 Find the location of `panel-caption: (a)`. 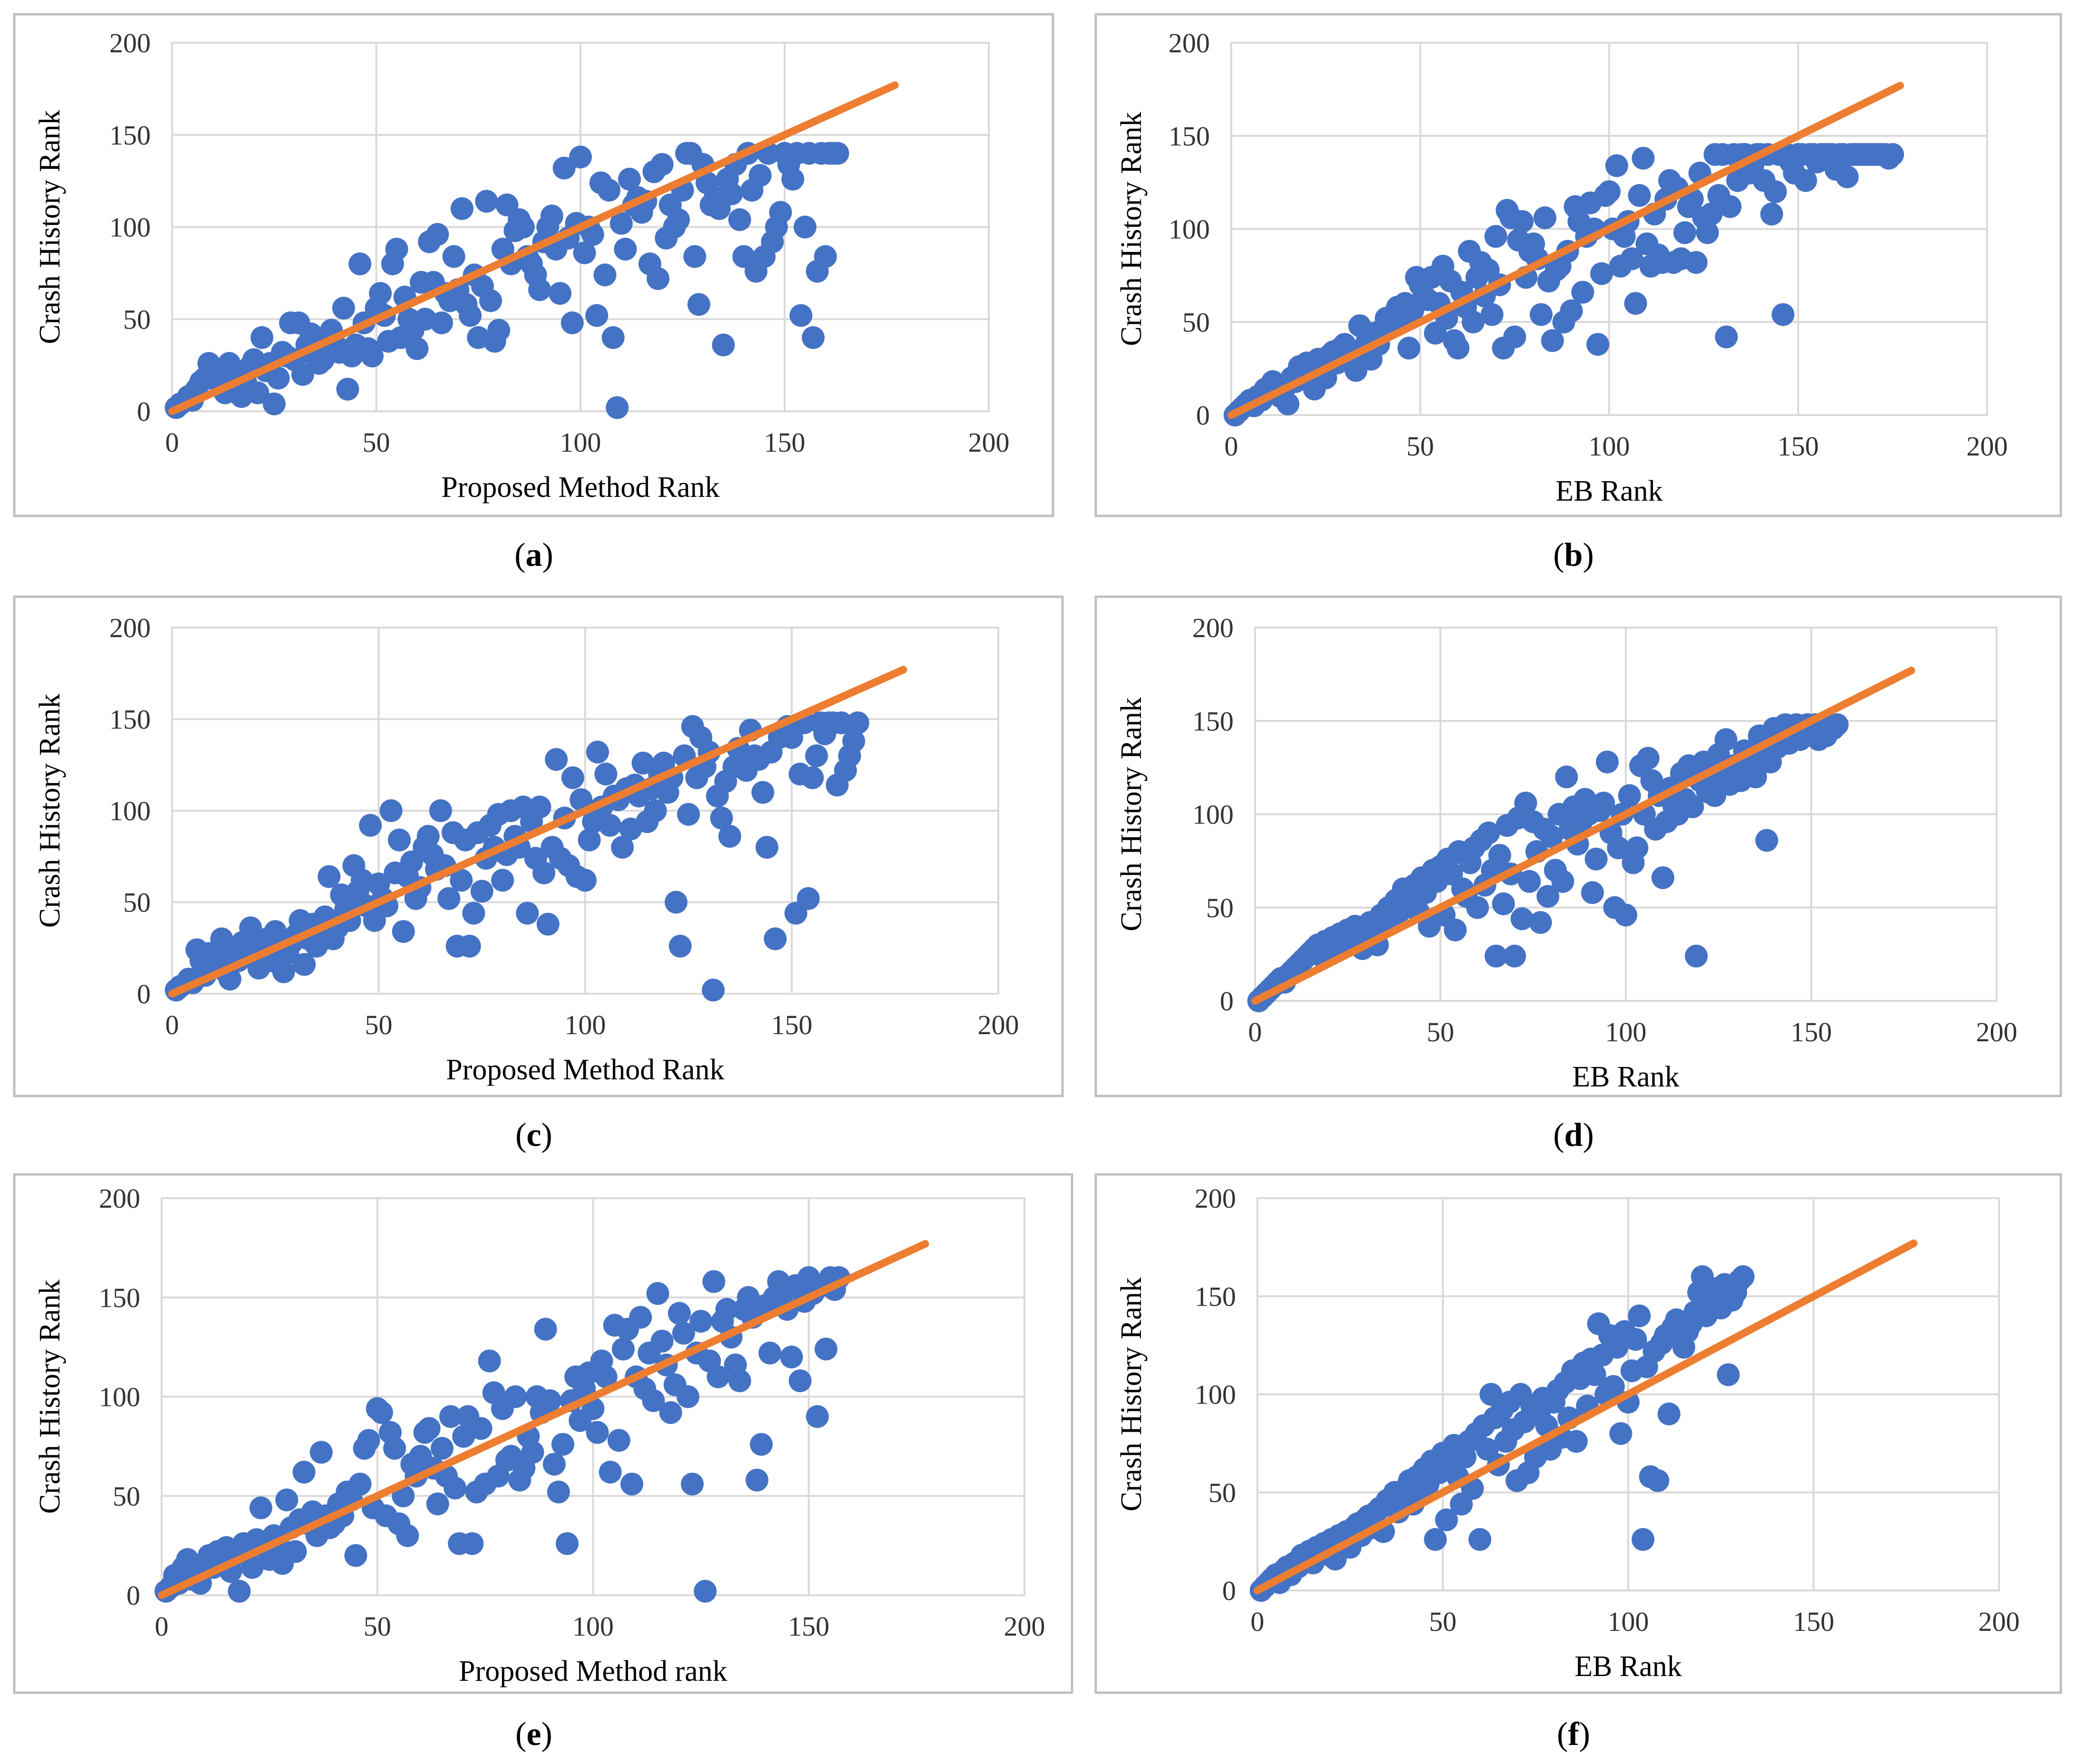

panel-caption: (a) is located at coordinates (533, 555).